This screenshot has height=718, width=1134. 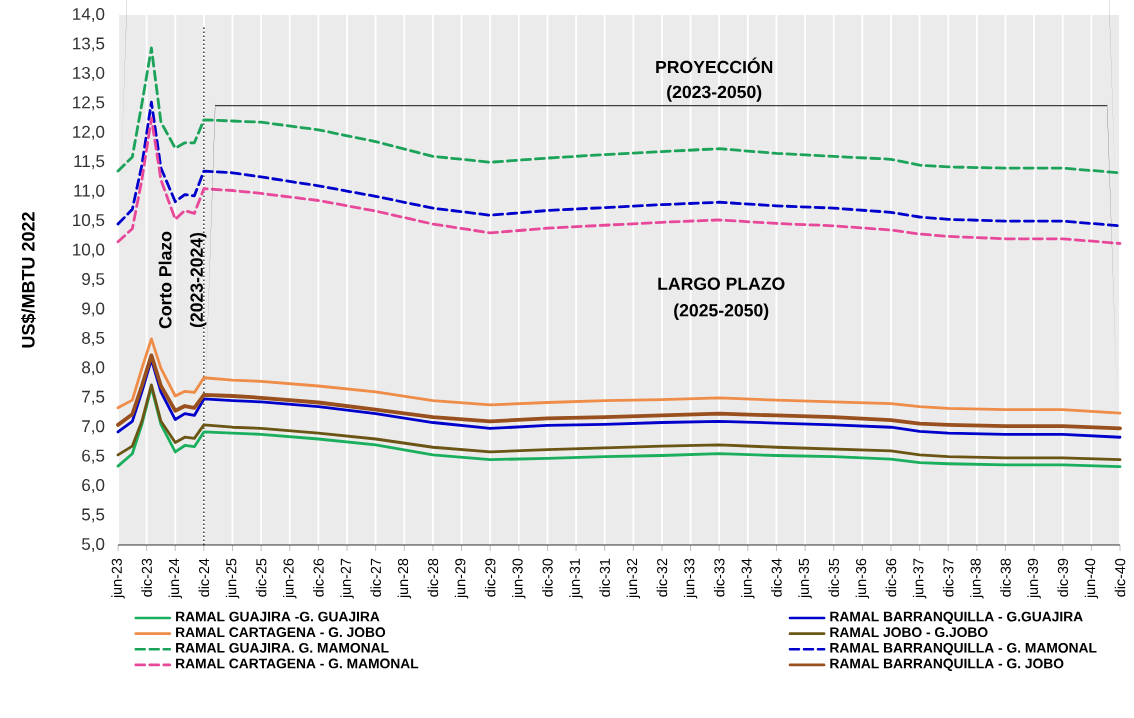 I want to click on y-tick-label: 9,5, so click(x=93, y=280).